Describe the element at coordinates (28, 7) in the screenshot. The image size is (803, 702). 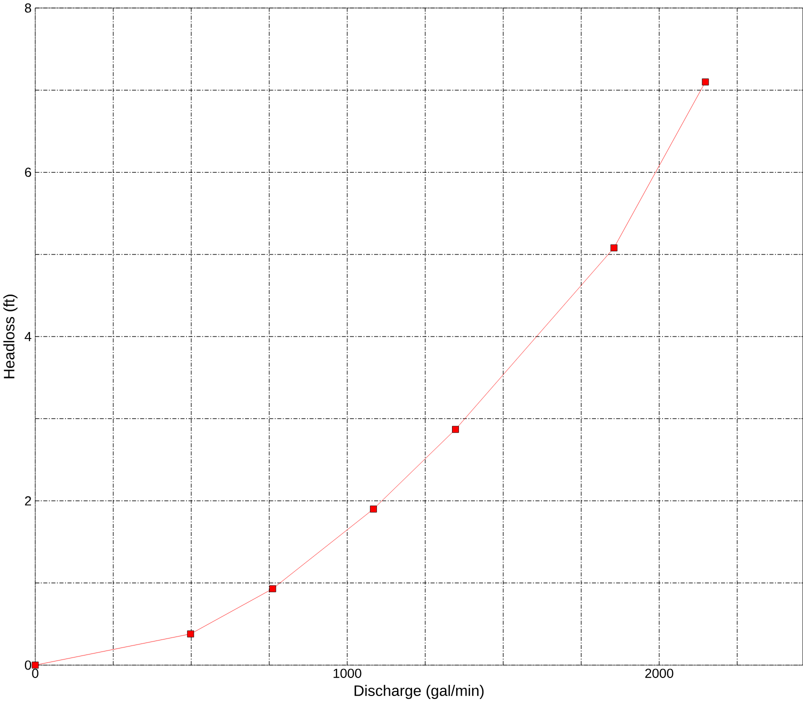
I see `y-tick-label: 8` at that location.